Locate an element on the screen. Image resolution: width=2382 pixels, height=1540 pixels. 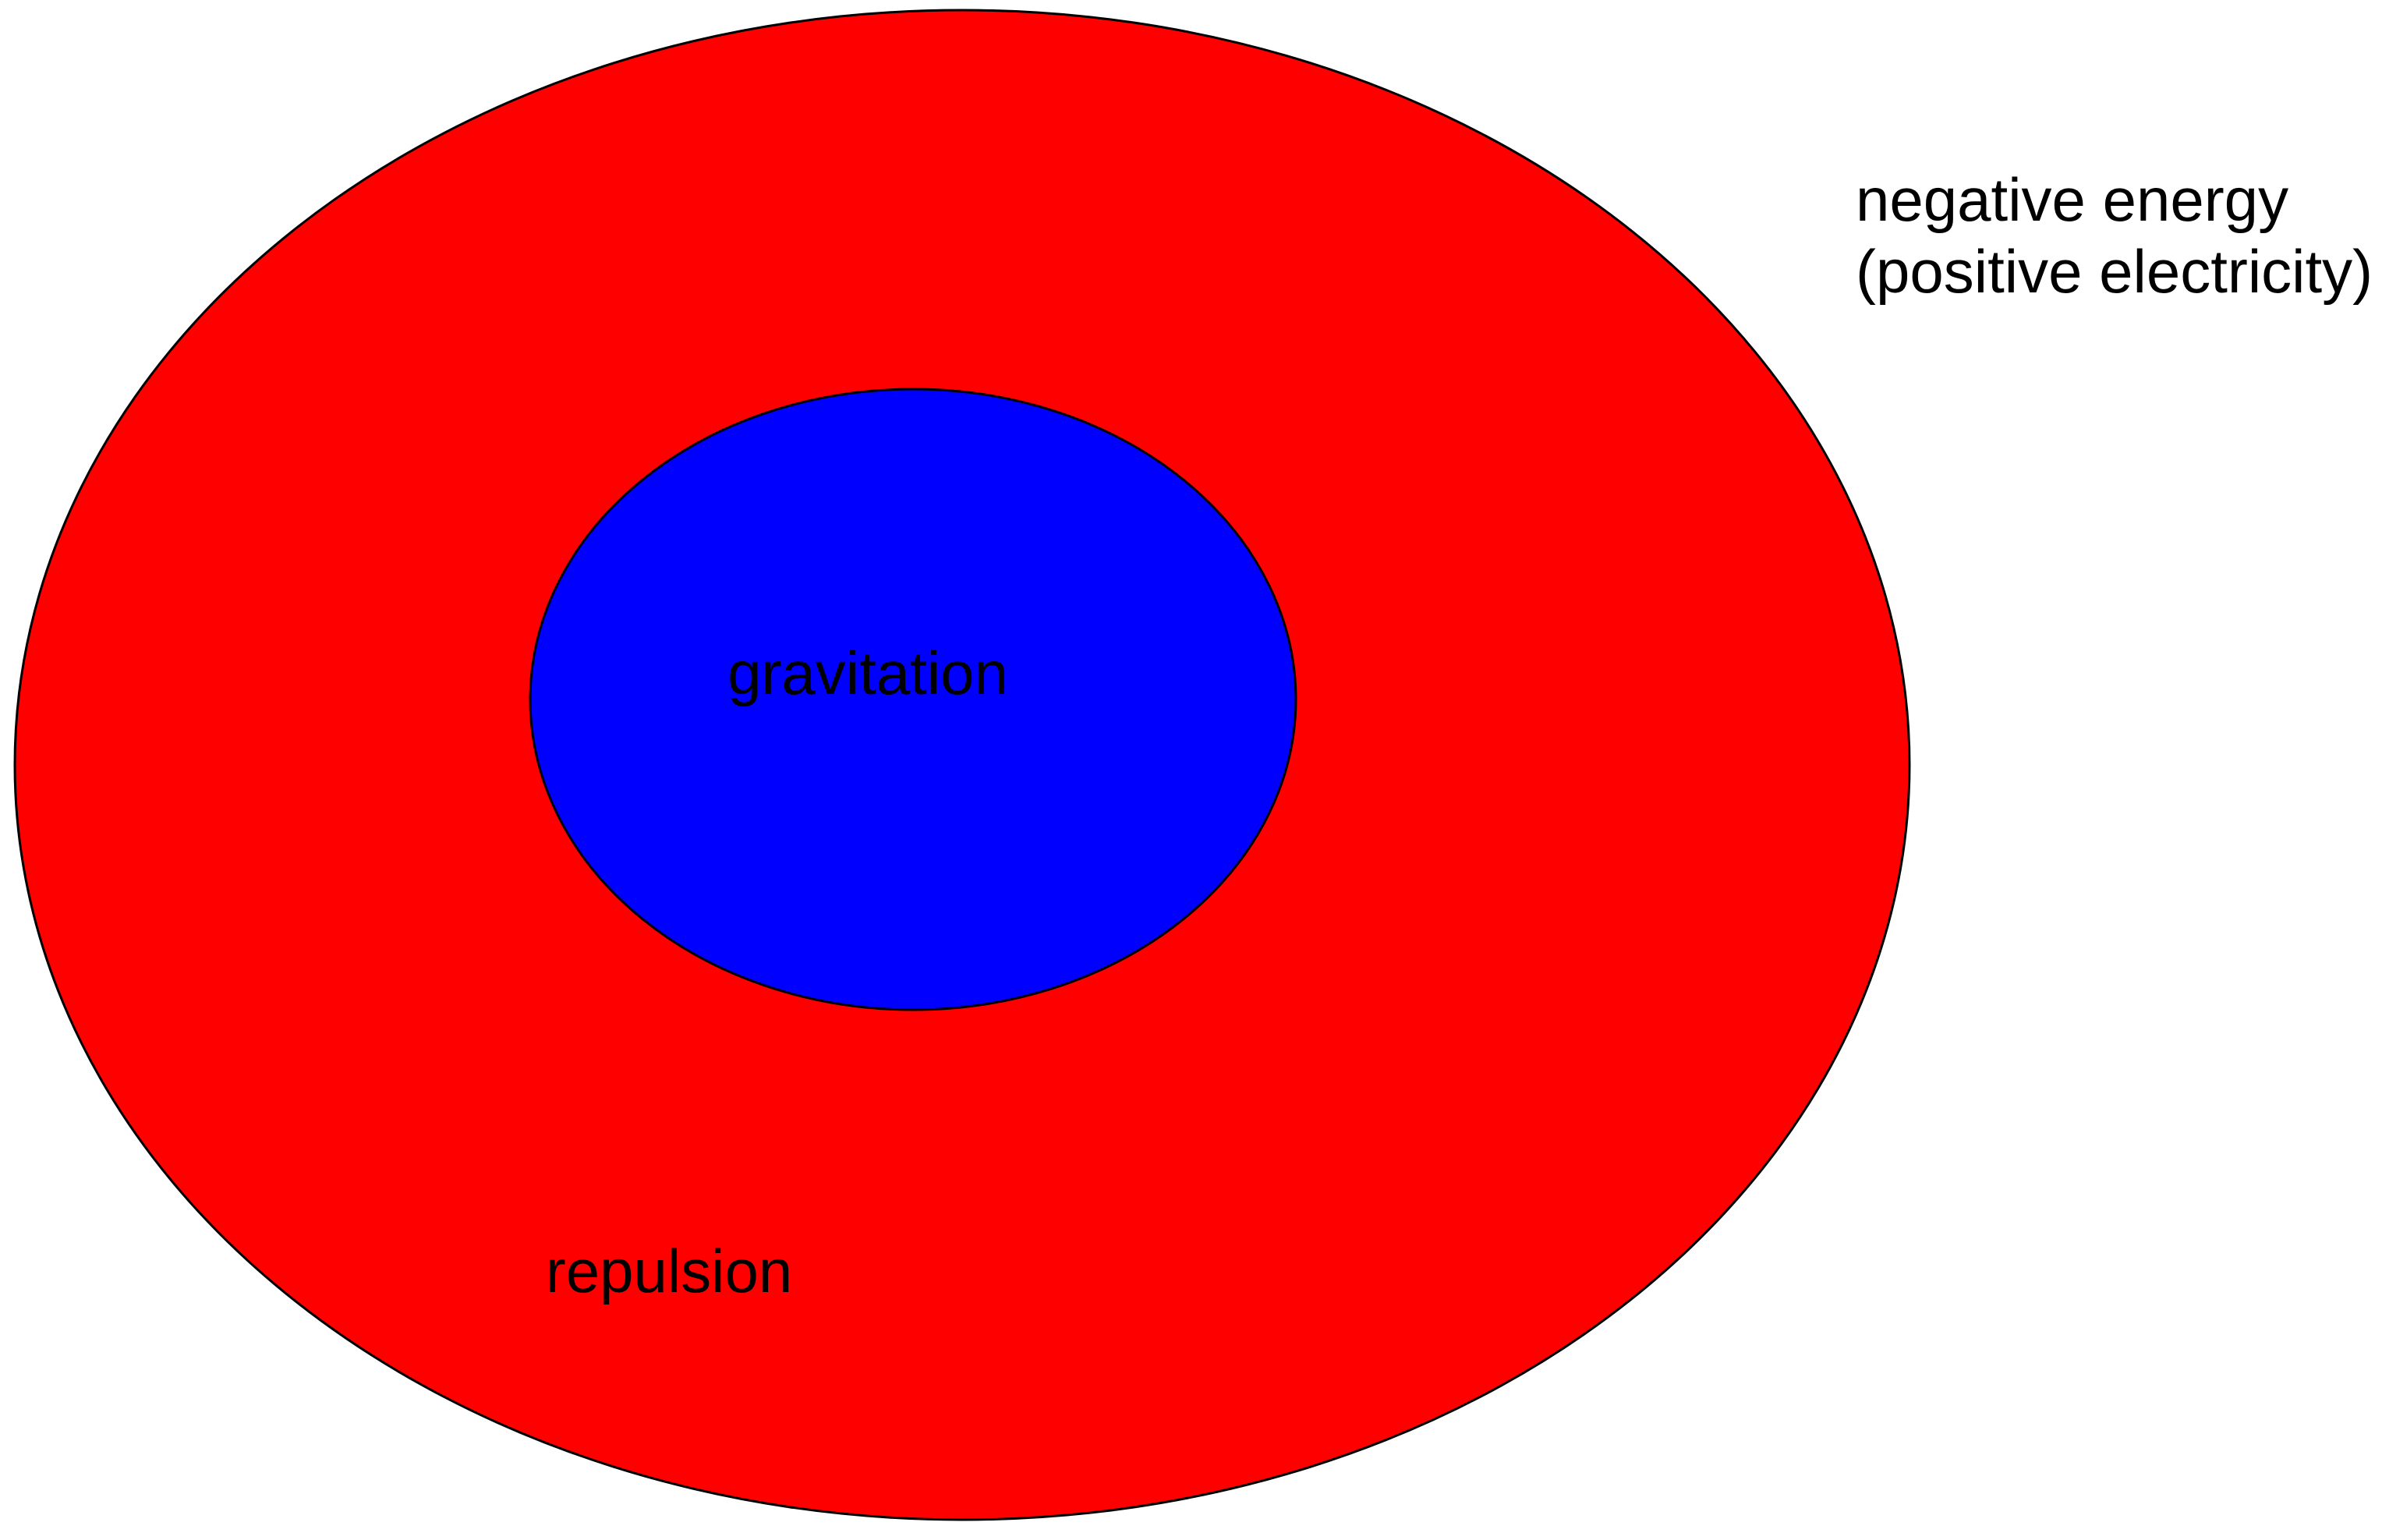
outside-label-line2: (positive electricity) is located at coordinates (2114, 271).